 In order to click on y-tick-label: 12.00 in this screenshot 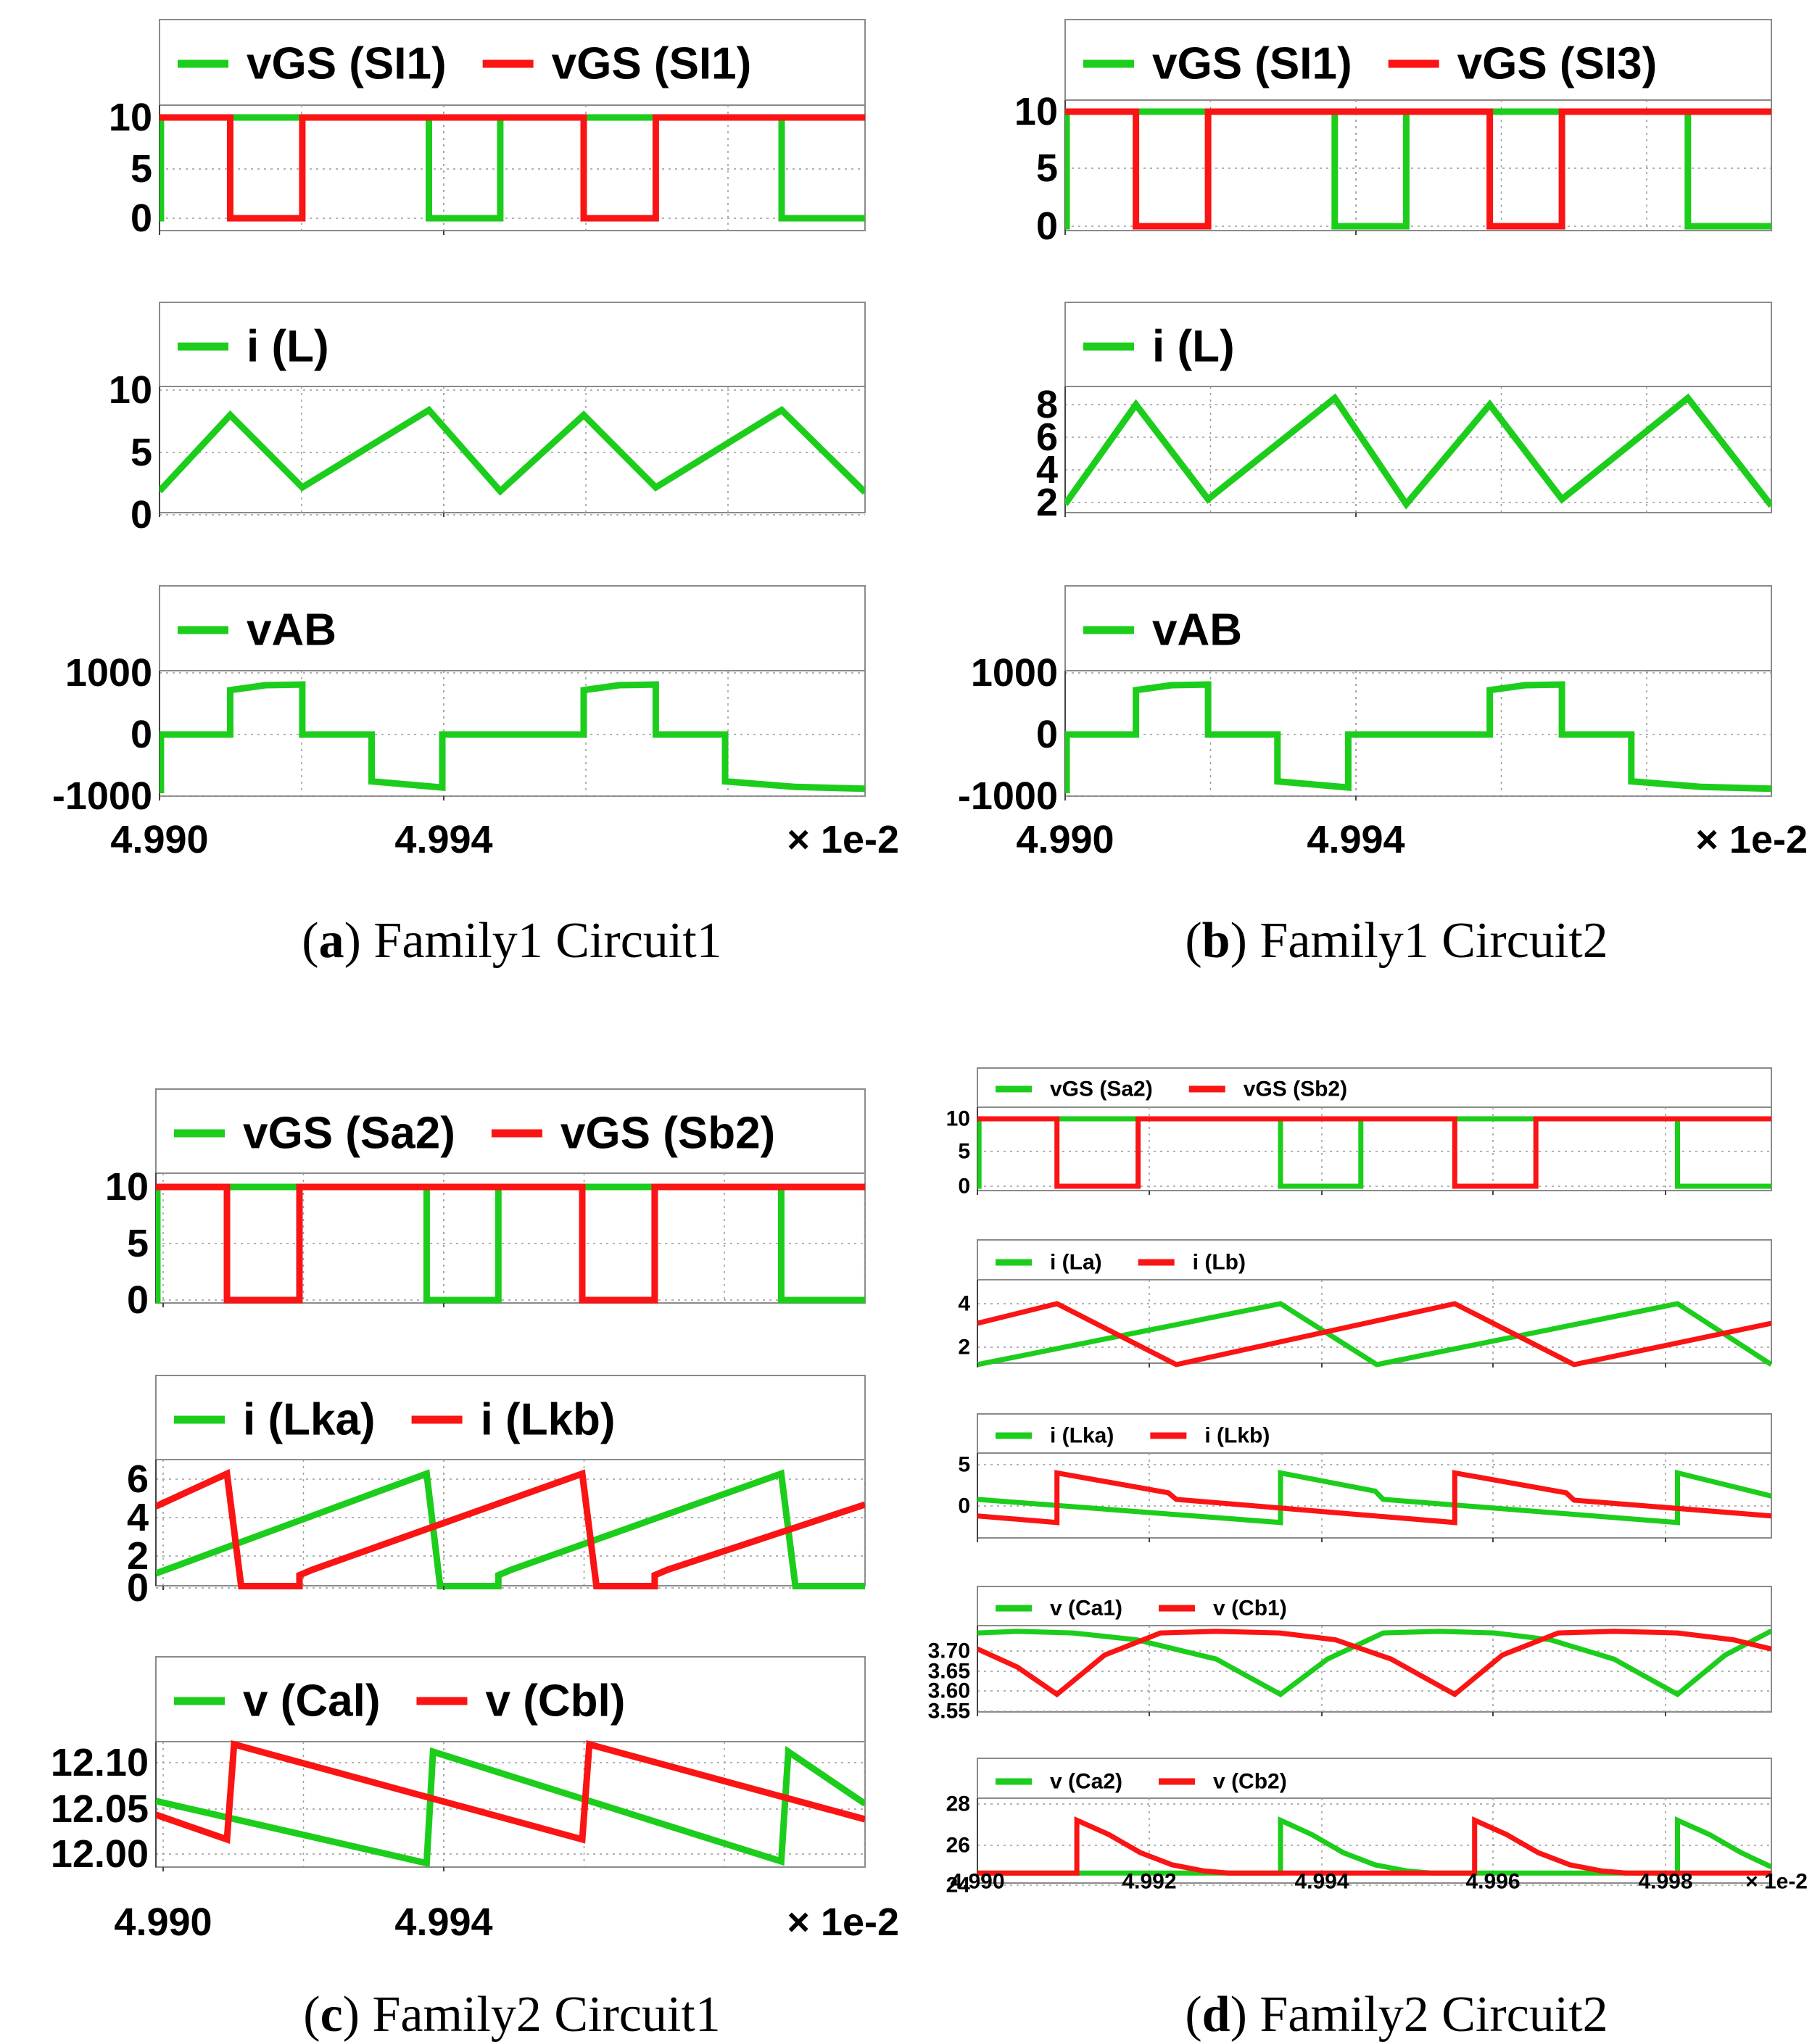, I will do `click(100, 1854)`.